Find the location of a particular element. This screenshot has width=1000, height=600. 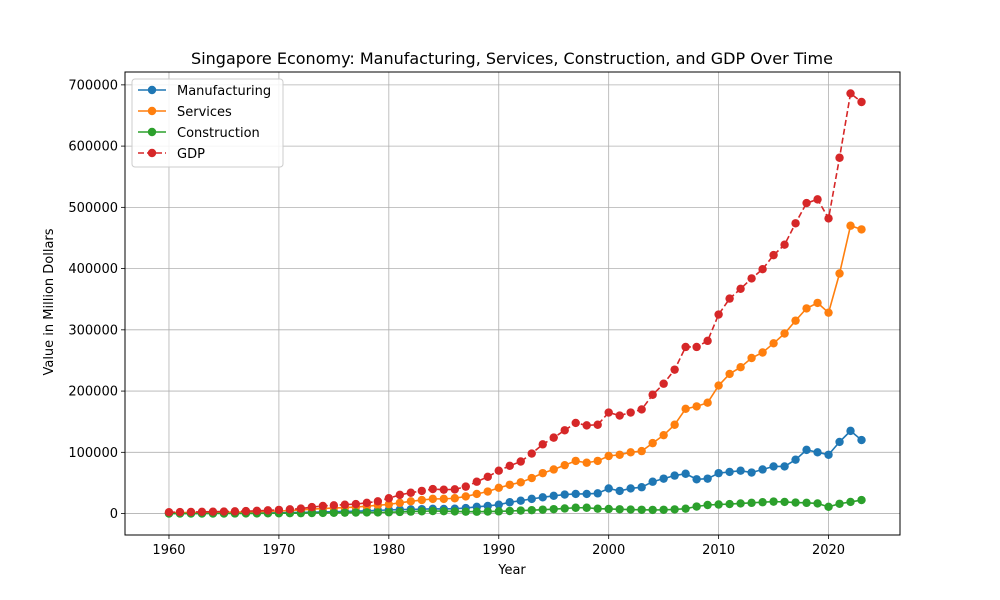

legend-item-construction: Construction is located at coordinates (199, 133).